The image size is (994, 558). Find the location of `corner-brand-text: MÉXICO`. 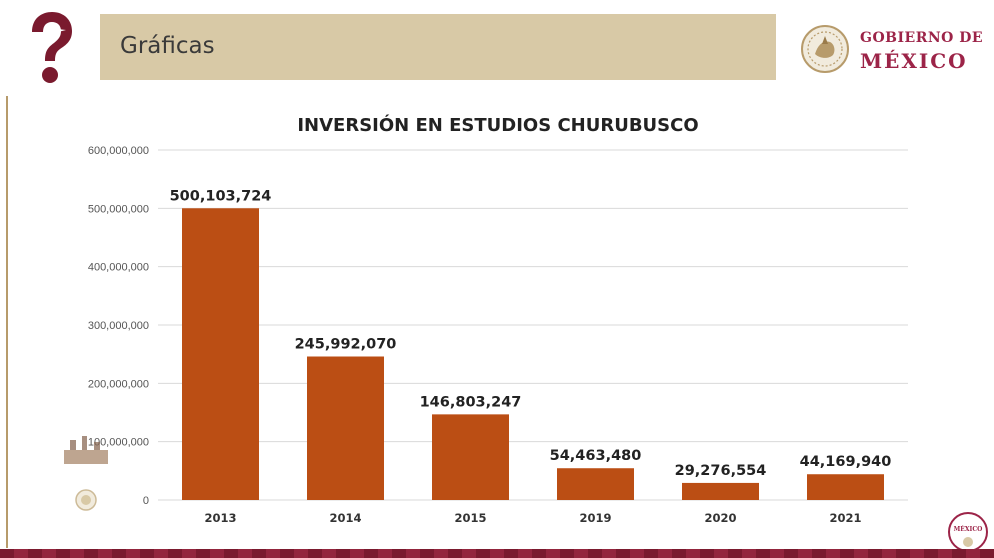

corner-brand-text: MÉXICO is located at coordinates (968, 529).